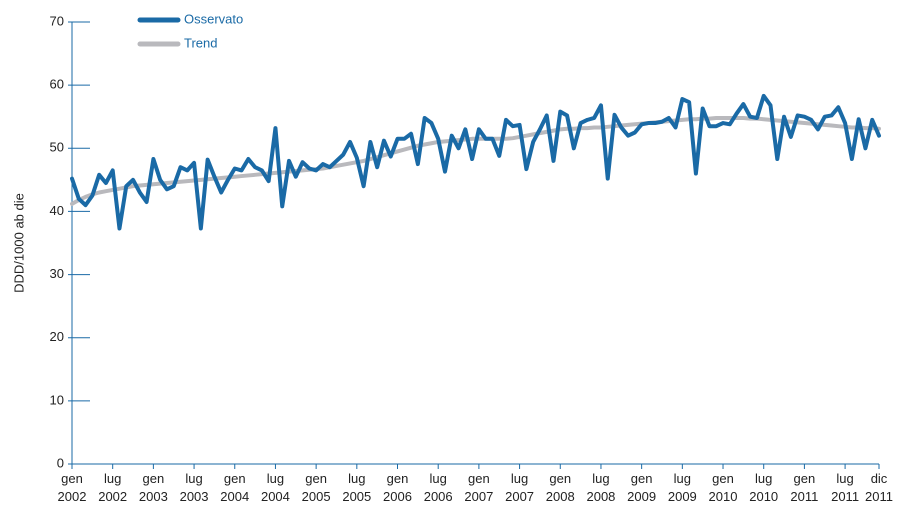 This screenshot has height=515, width=899. What do you see at coordinates (879, 487) in the screenshot?
I see `x-tick-label: dic 2011` at bounding box center [879, 487].